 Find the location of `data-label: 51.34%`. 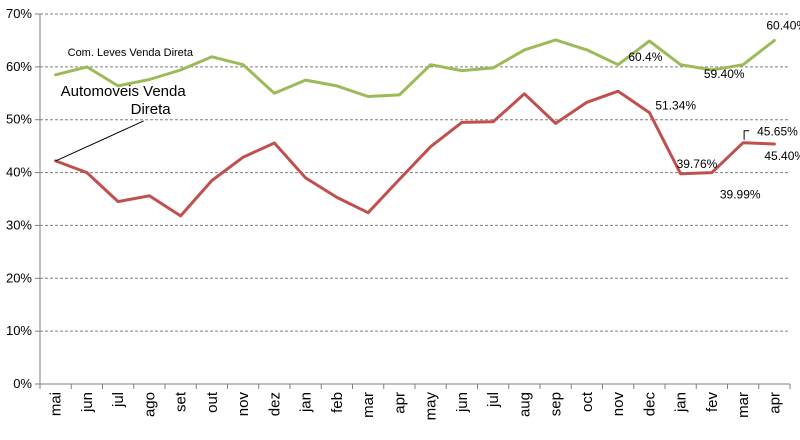

data-label: 51.34% is located at coordinates (675, 106).